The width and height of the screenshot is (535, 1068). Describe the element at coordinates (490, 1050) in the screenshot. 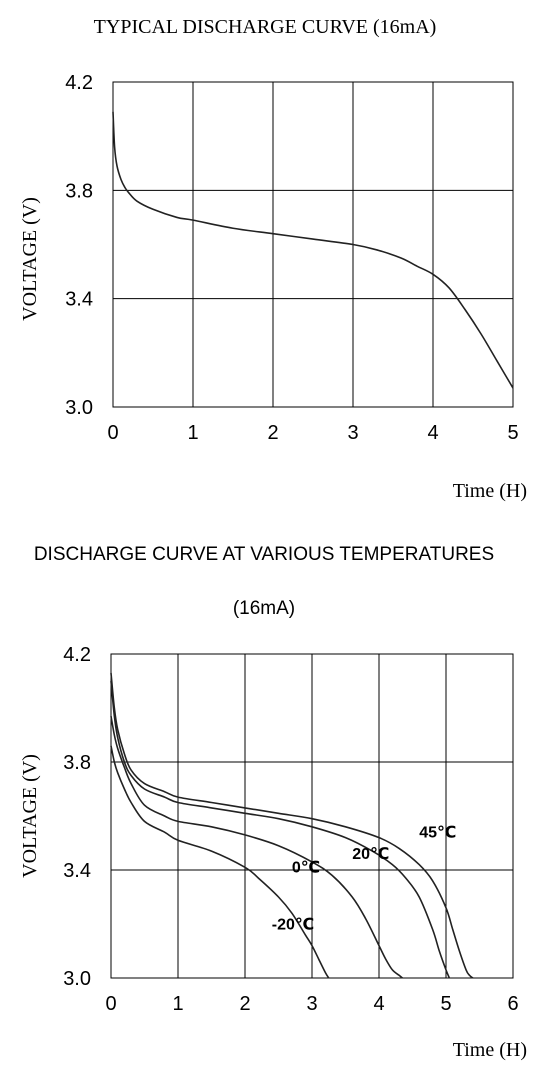

I see `chart2-xlabel: Time (H)` at that location.